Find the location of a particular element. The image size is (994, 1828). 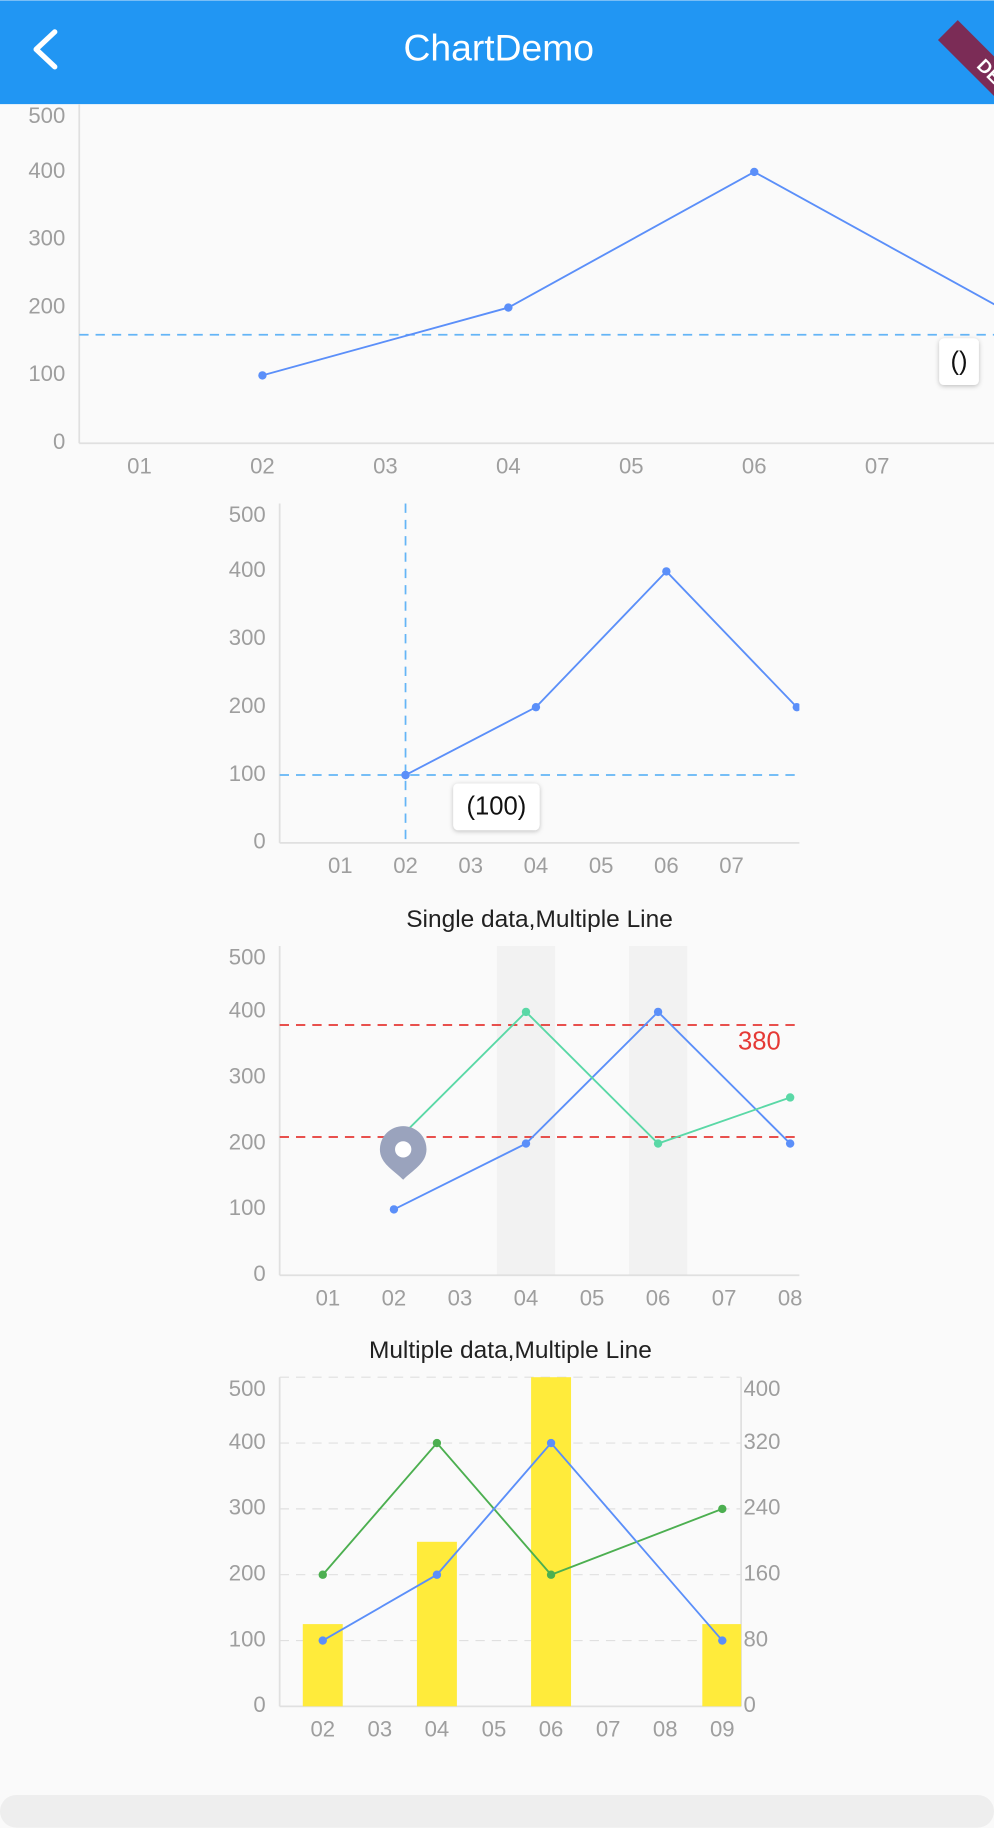

chart-title: Single data,Multiple Line is located at coordinates (539, 919).